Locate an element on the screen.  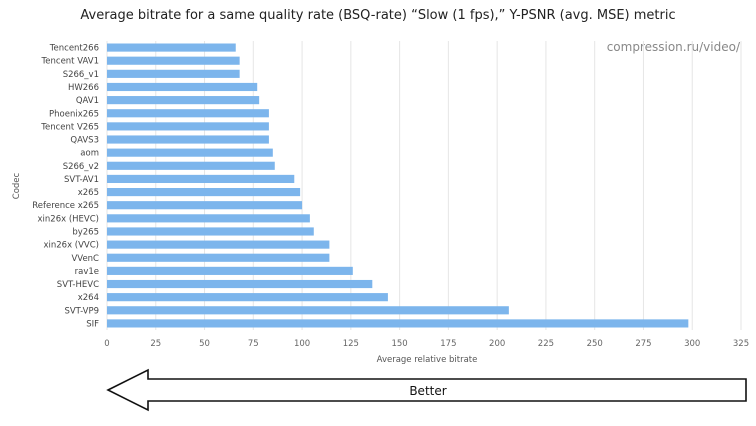
better-arrow-label: Better is located at coordinates (427, 391).